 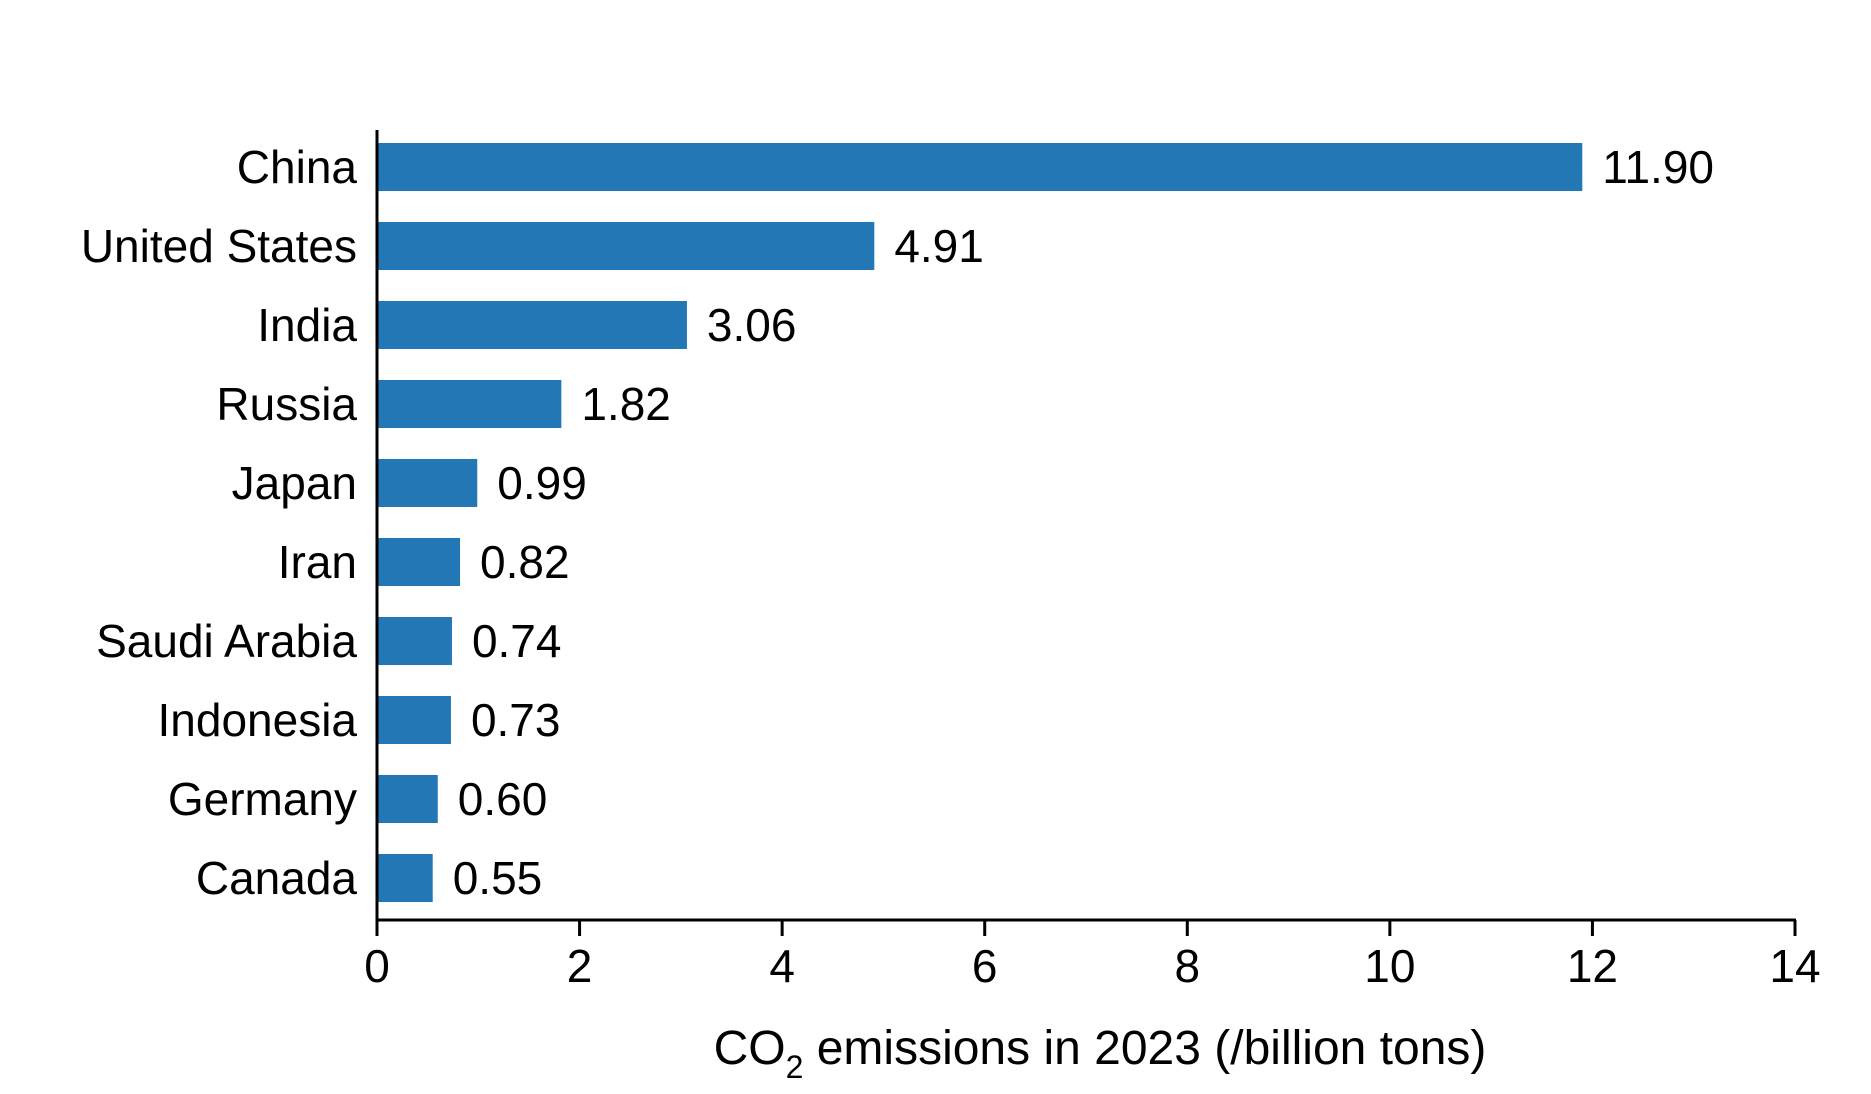 What do you see at coordinates (414, 641) in the screenshot?
I see `bar-saudi-arabia` at bounding box center [414, 641].